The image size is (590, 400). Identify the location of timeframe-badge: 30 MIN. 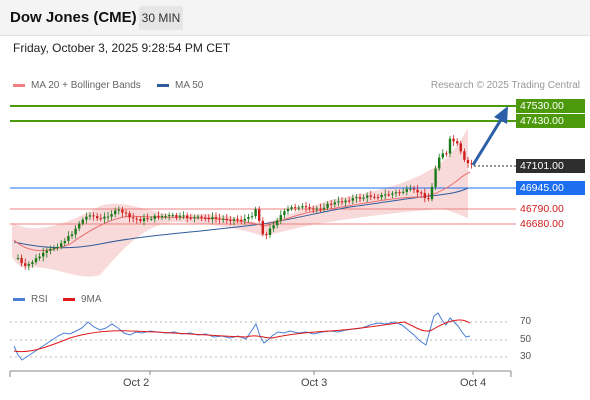
(161, 18).